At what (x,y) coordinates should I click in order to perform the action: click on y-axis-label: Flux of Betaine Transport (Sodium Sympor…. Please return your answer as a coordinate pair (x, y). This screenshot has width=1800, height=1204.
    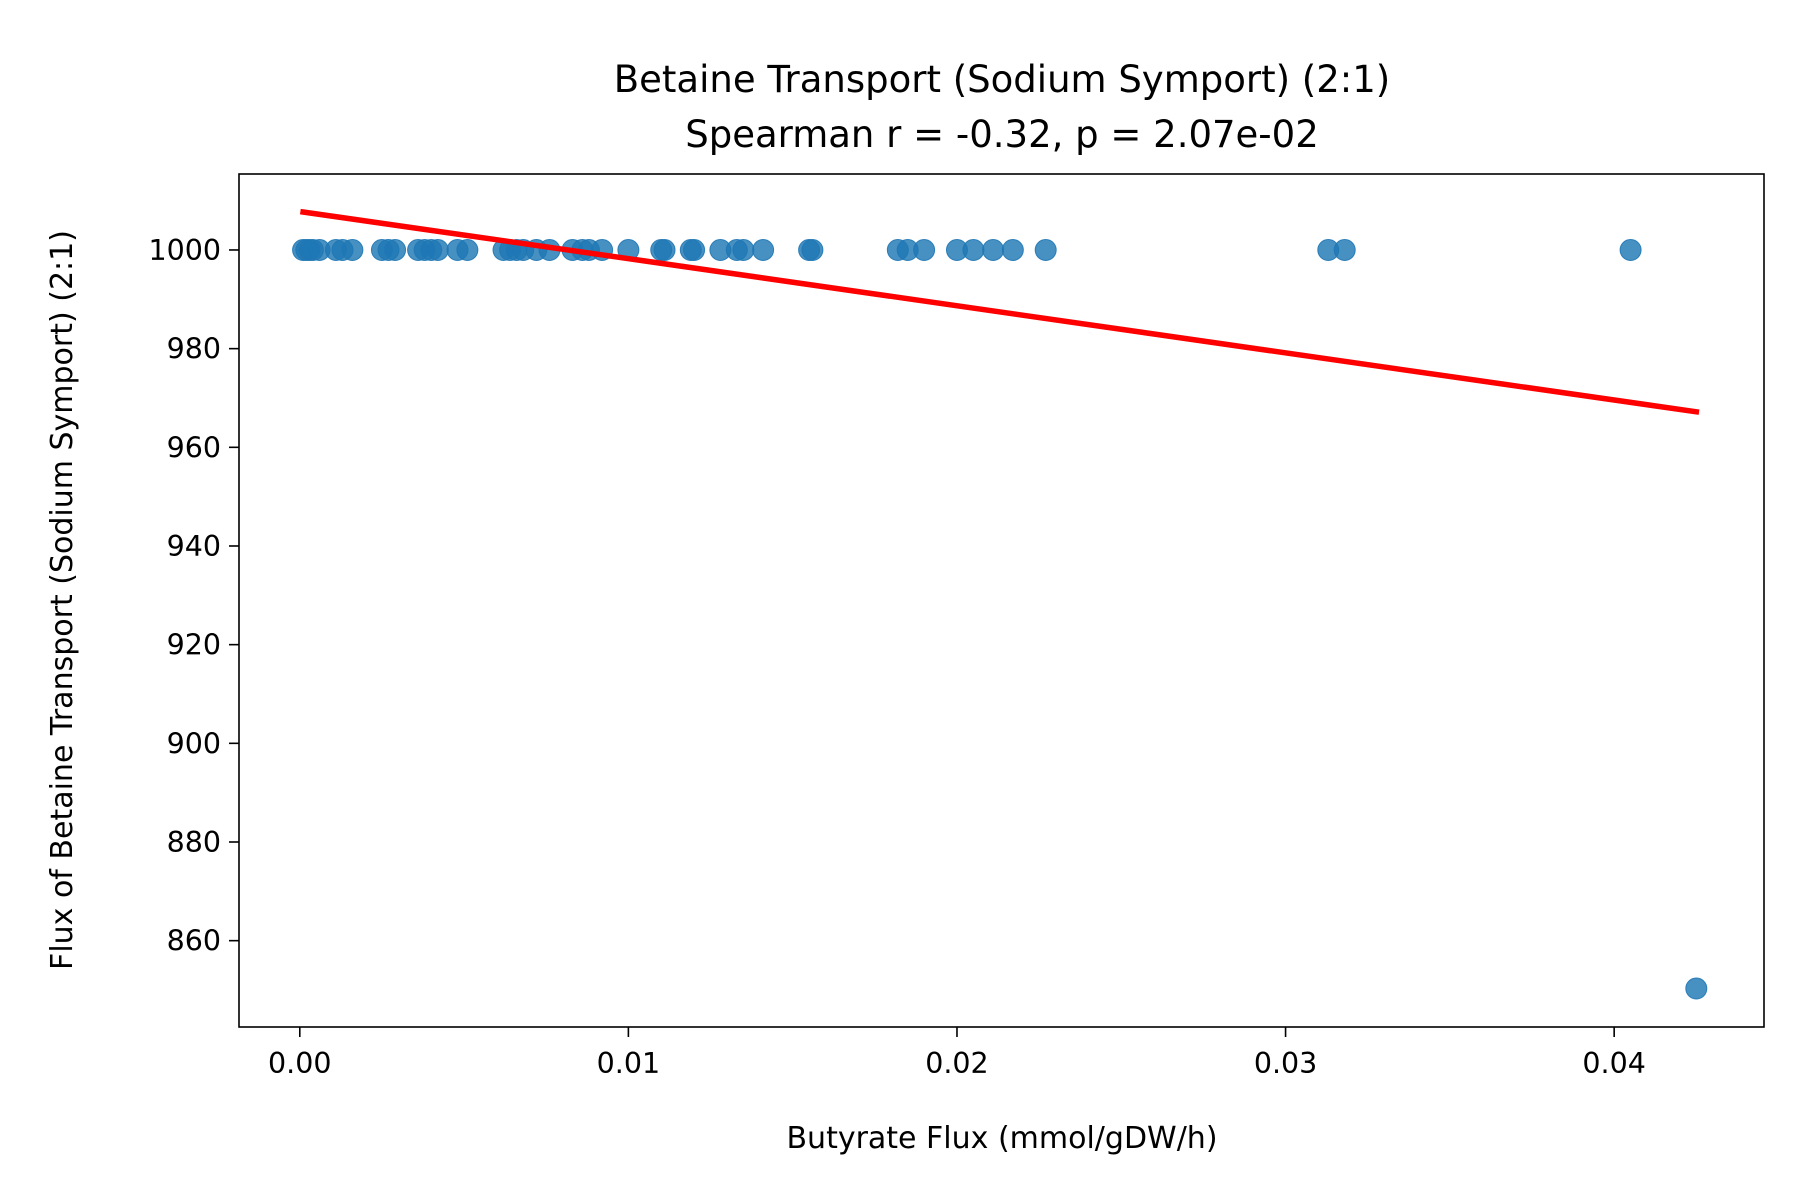
    Looking at the image, I should click on (62, 600).